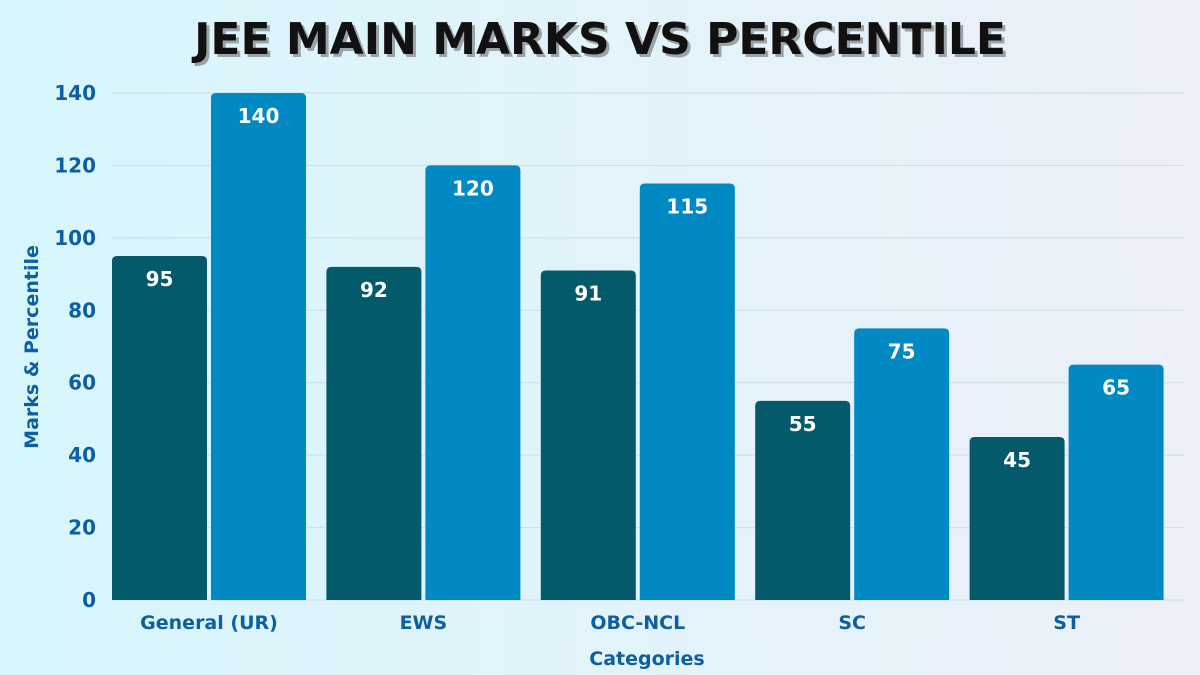  What do you see at coordinates (259, 116) in the screenshot?
I see `data-label: 140` at bounding box center [259, 116].